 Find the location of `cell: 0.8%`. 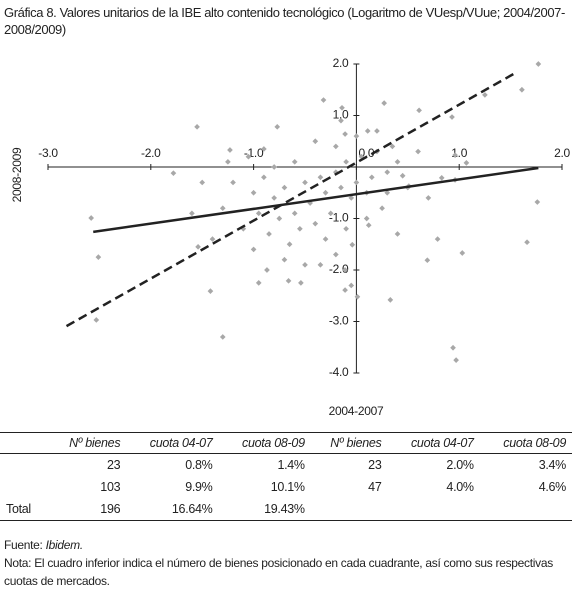

cell: 0.8% is located at coordinates (199, 465).